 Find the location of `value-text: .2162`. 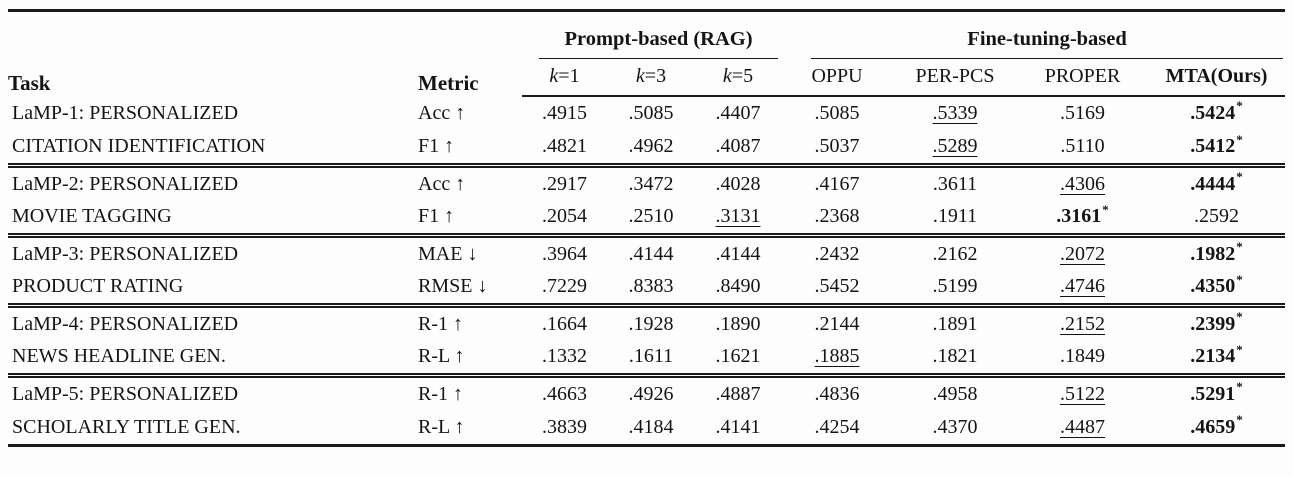

value-text: .2162 is located at coordinates (955, 253).